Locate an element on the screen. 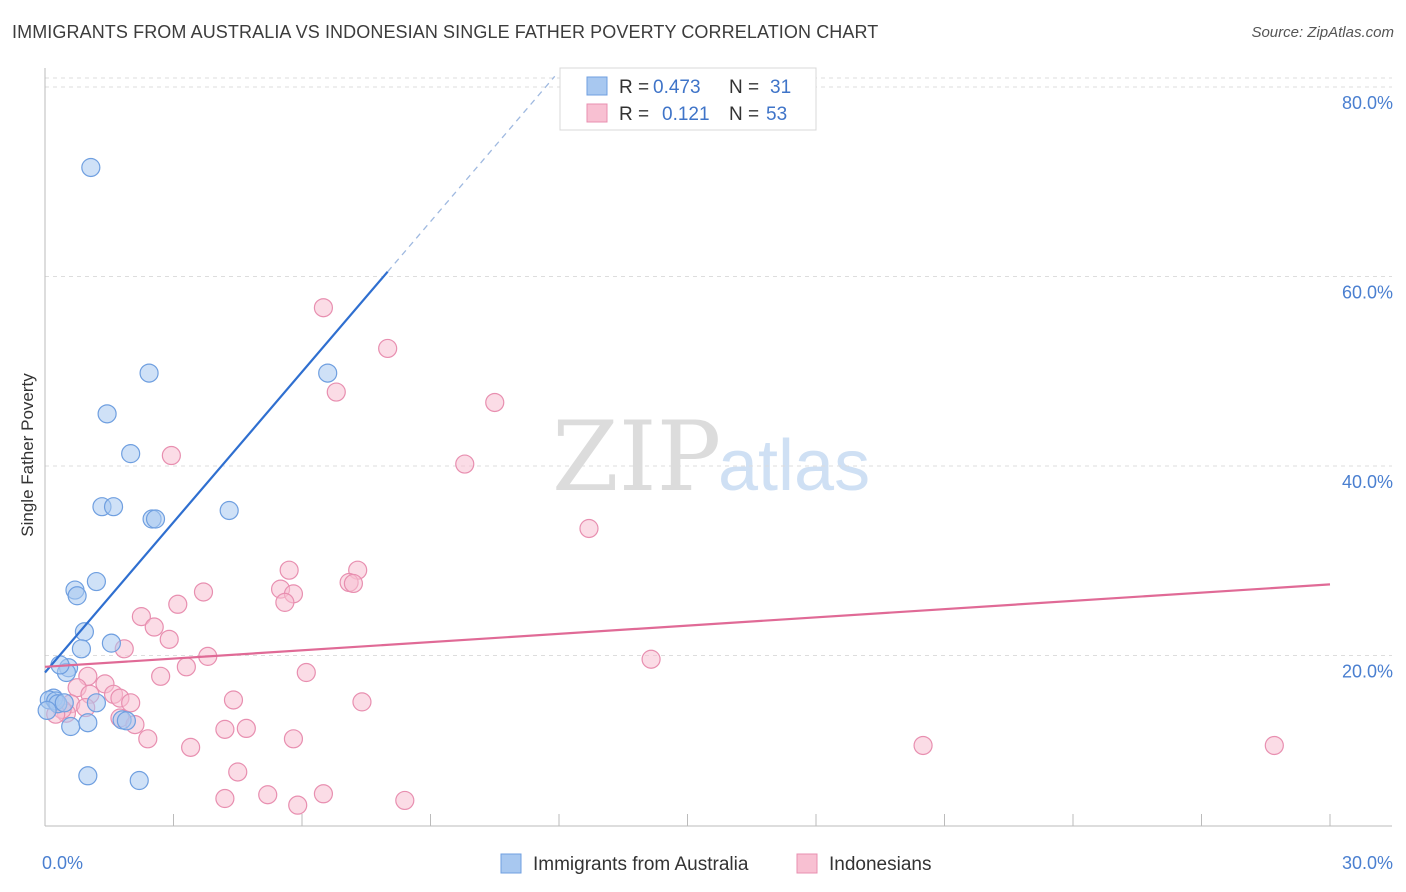 The height and width of the screenshot is (892, 1406). legend-swatch-bottom-australia is located at coordinates (511, 863).